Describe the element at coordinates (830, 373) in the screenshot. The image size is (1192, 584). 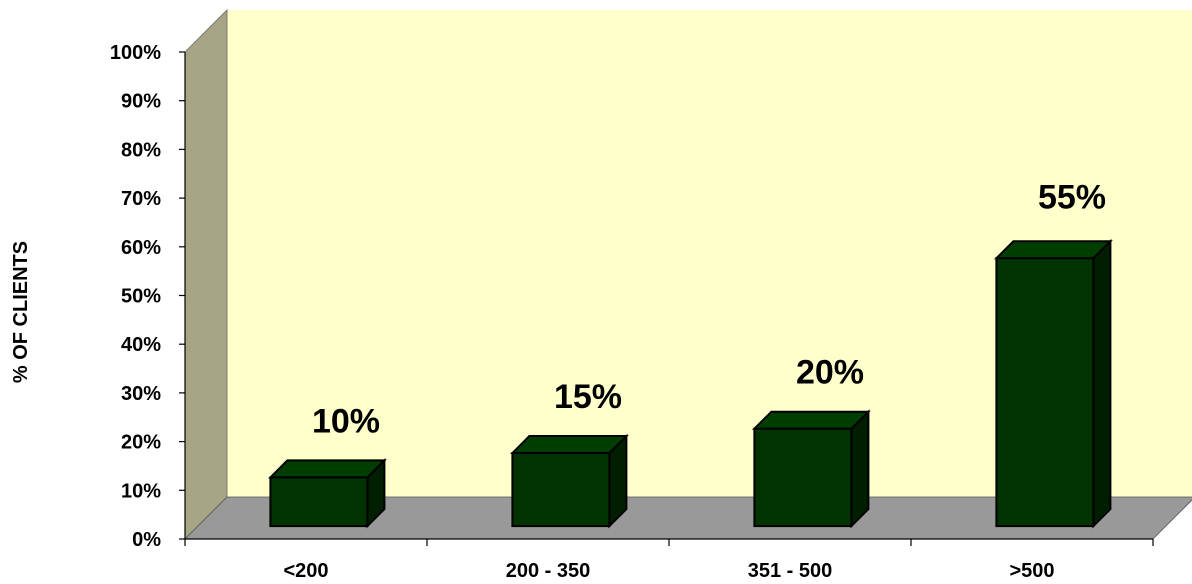
I see `data-label: 20%` at that location.